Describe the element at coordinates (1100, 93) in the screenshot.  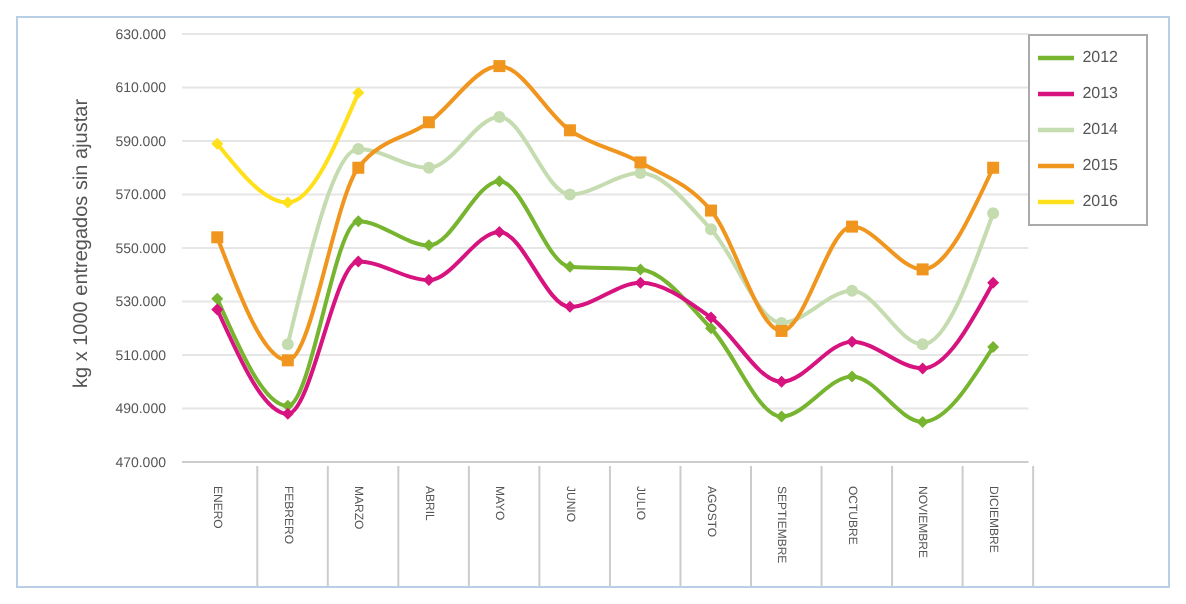
I see `legend-label: 2013` at that location.